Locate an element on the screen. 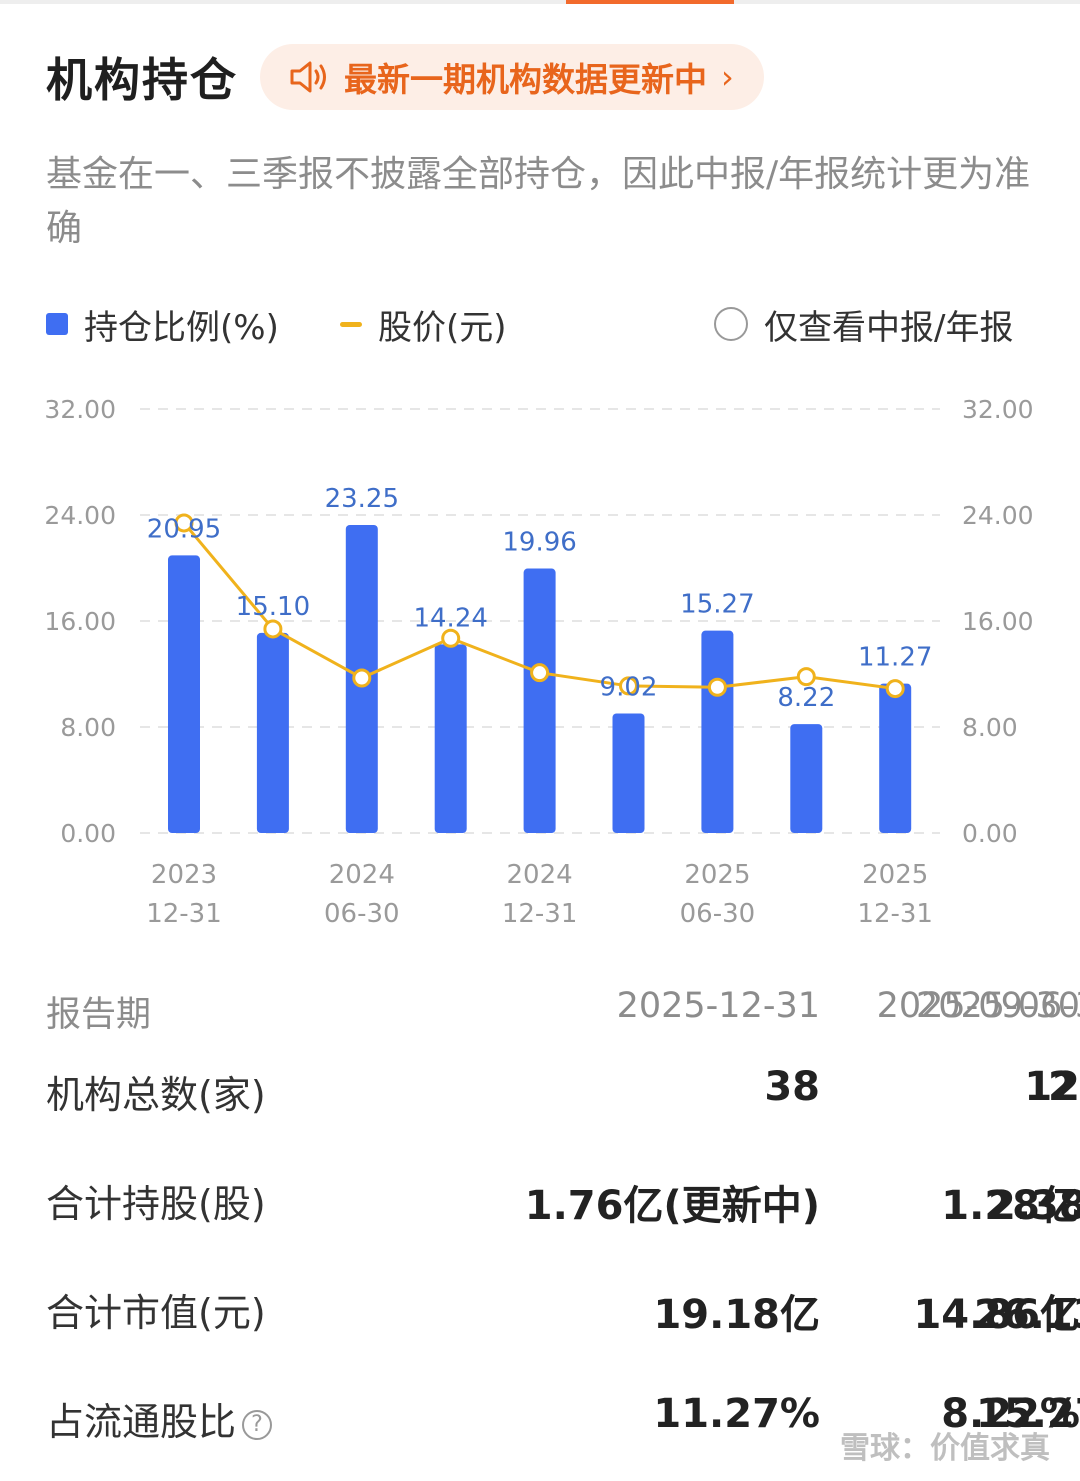 The image size is (1080, 1481). y-right-tick-label: 0.00 is located at coordinates (990, 833).